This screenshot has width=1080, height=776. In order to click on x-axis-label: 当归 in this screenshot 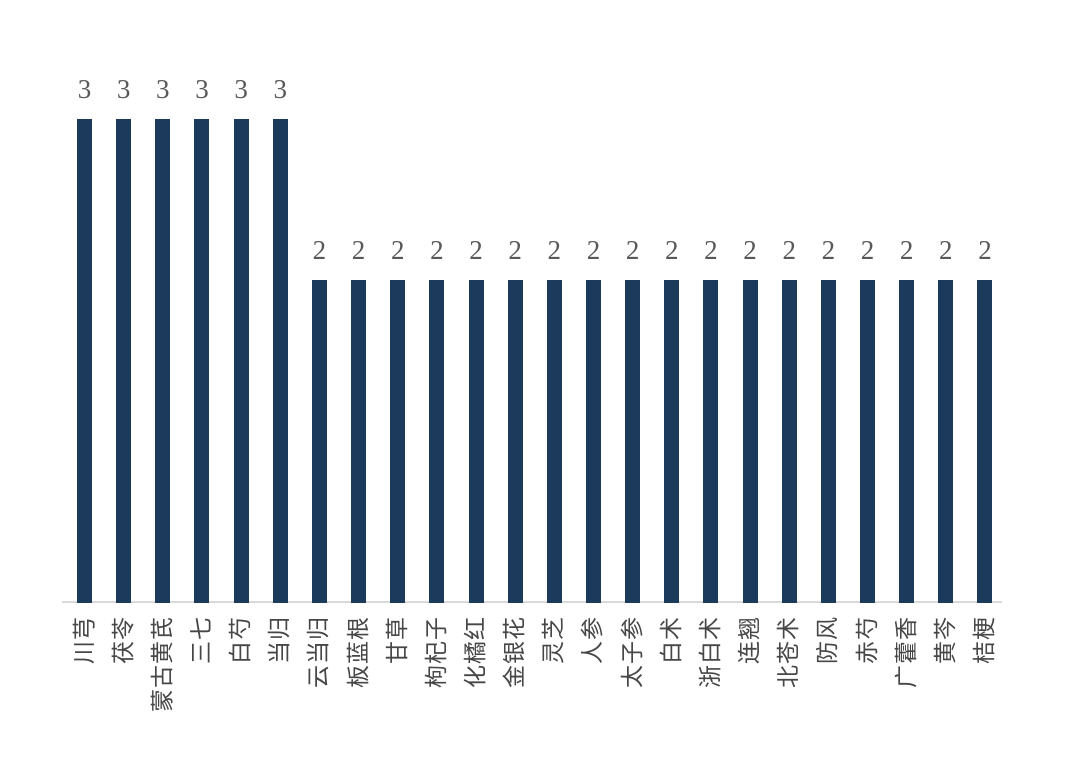, I will do `click(280, 640)`.